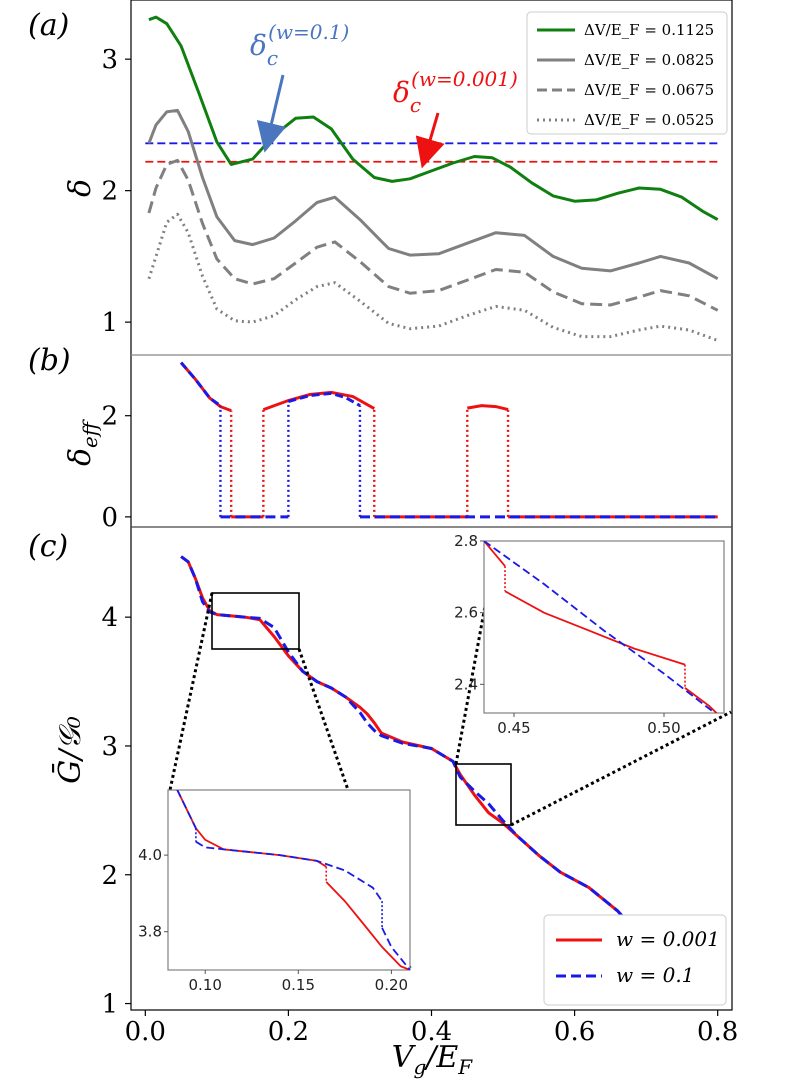  What do you see at coordinates (82, 442) in the screenshot?
I see `ylabel-b: δeff` at bounding box center [82, 442].